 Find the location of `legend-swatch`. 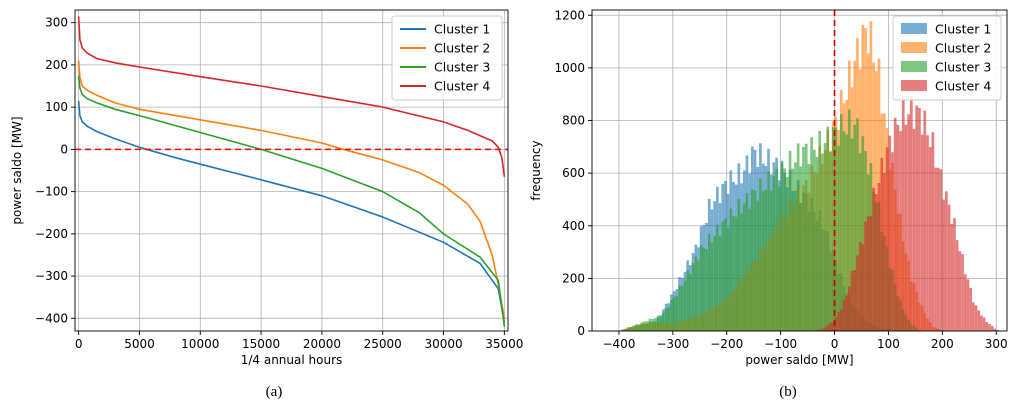

legend-swatch is located at coordinates (914, 85).